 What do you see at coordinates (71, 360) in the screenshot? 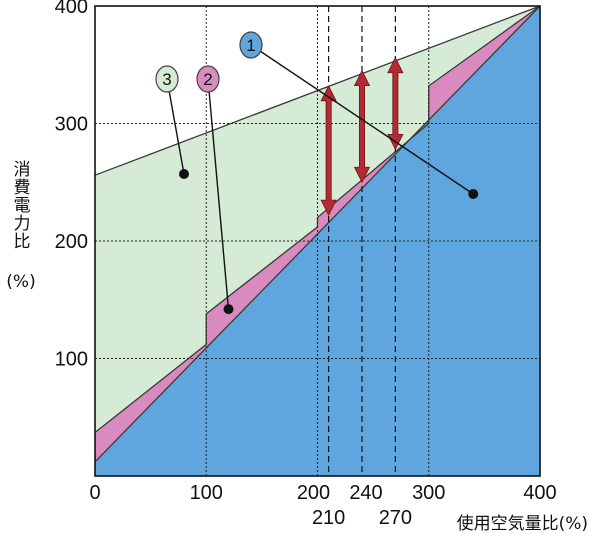
I see `y-tick-label-100: 100` at bounding box center [71, 360].